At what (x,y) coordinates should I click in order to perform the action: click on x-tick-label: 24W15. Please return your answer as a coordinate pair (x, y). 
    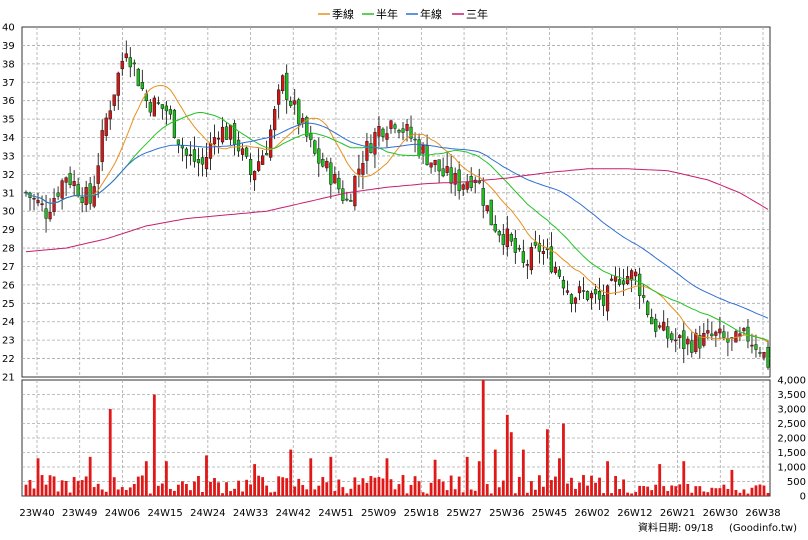
    Looking at the image, I should click on (164, 513).